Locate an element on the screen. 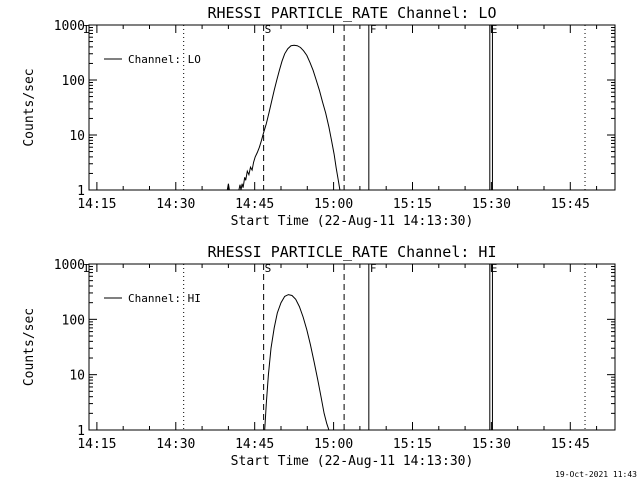 The width and height of the screenshot is (640, 480). chart-title: RHESSI PARTICLE_RATE Channel: HI is located at coordinates (352, 252).